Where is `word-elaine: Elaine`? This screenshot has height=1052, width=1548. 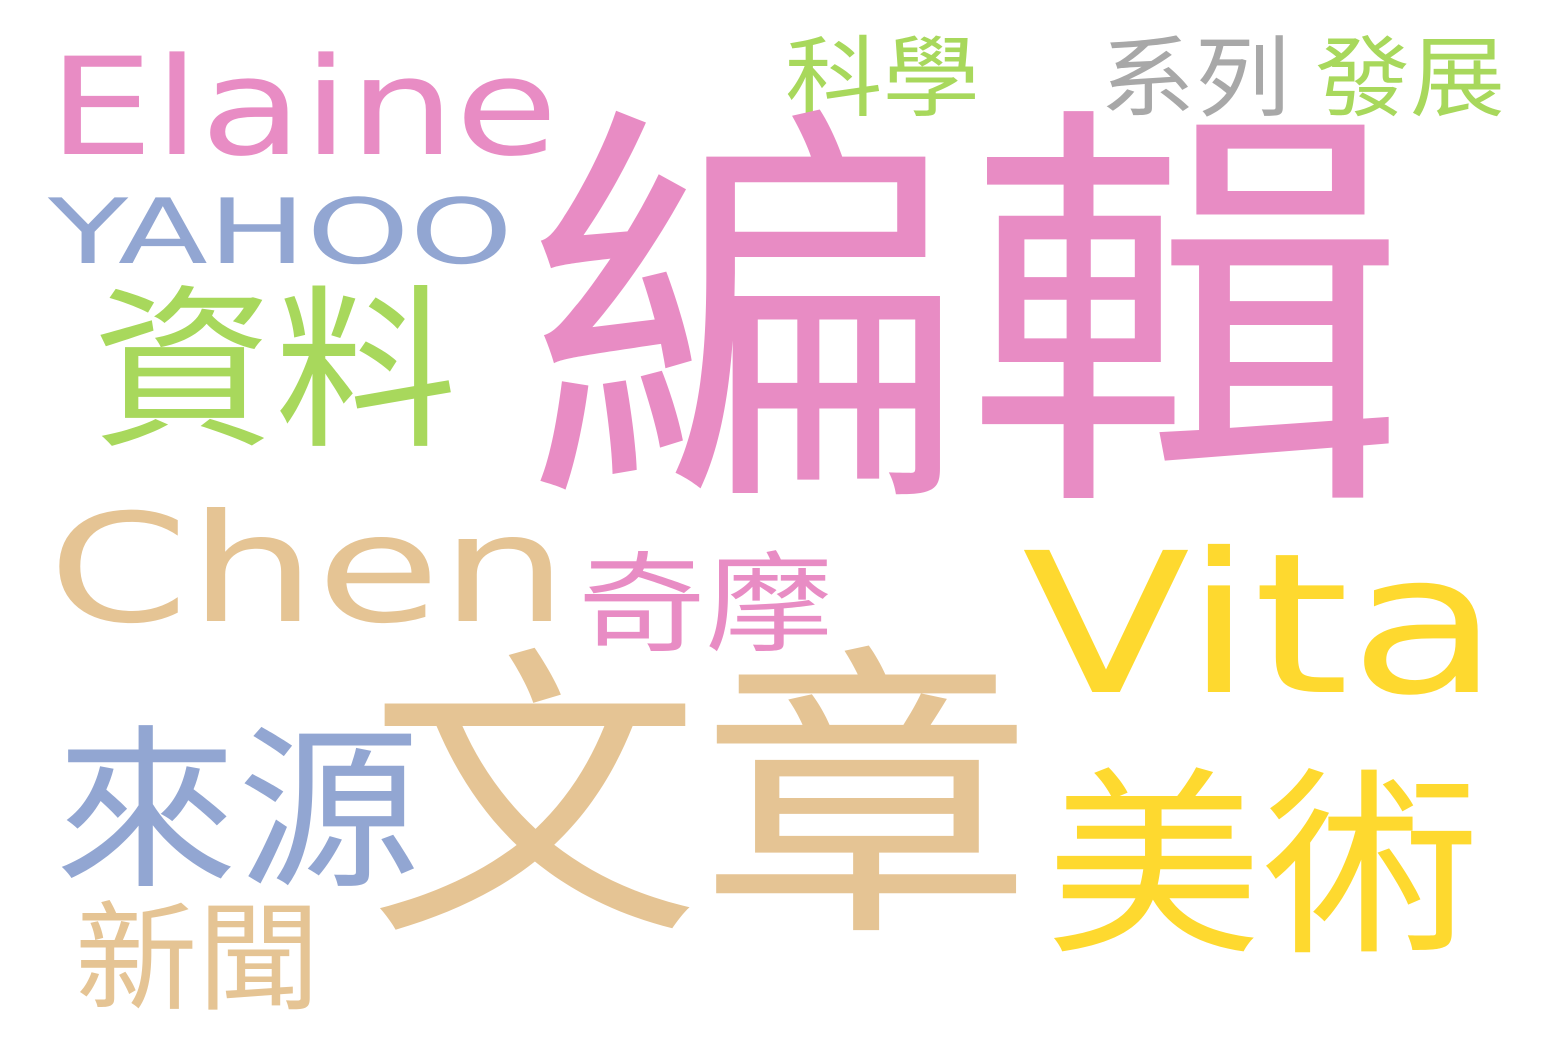 word-elaine: Elaine is located at coordinates (303, 107).